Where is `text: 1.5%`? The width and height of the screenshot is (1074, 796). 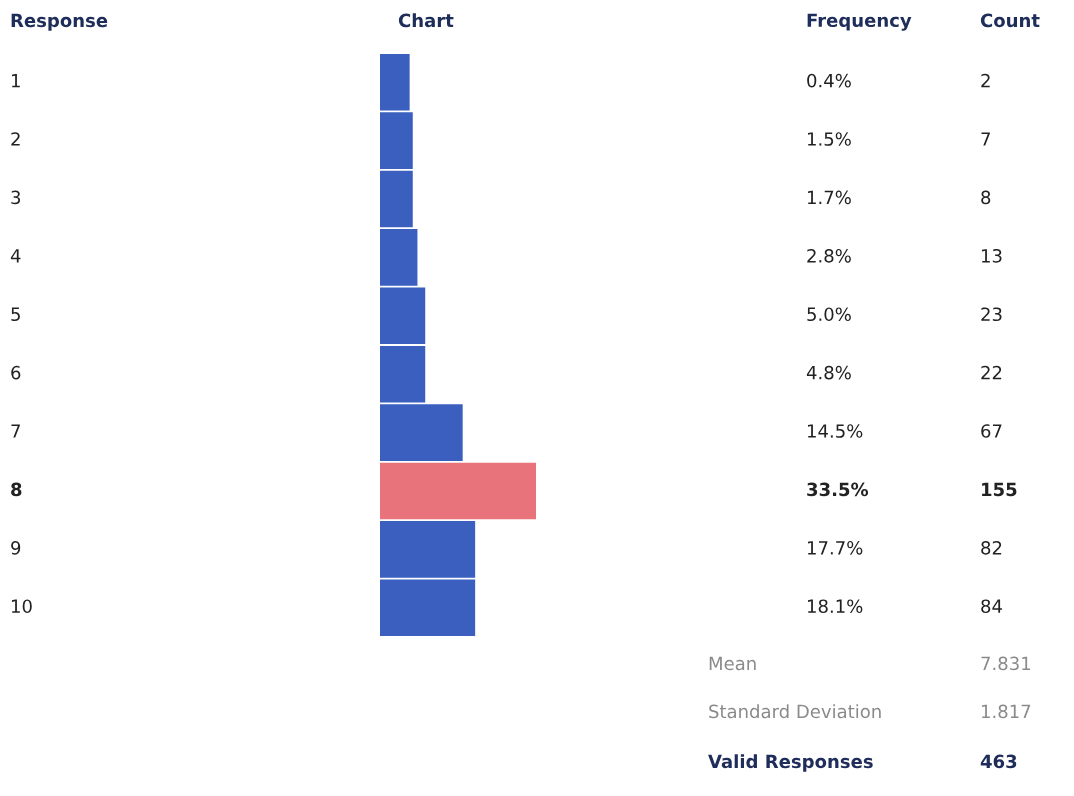 text: 1.5% is located at coordinates (829, 139).